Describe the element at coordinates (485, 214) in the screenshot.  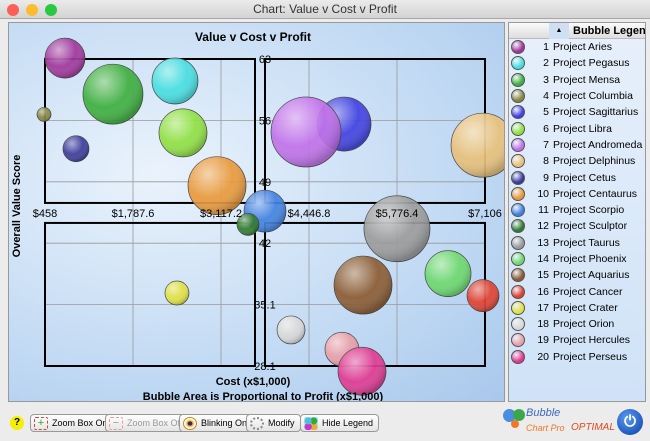
I see `x-tick-label: $7,106` at that location.